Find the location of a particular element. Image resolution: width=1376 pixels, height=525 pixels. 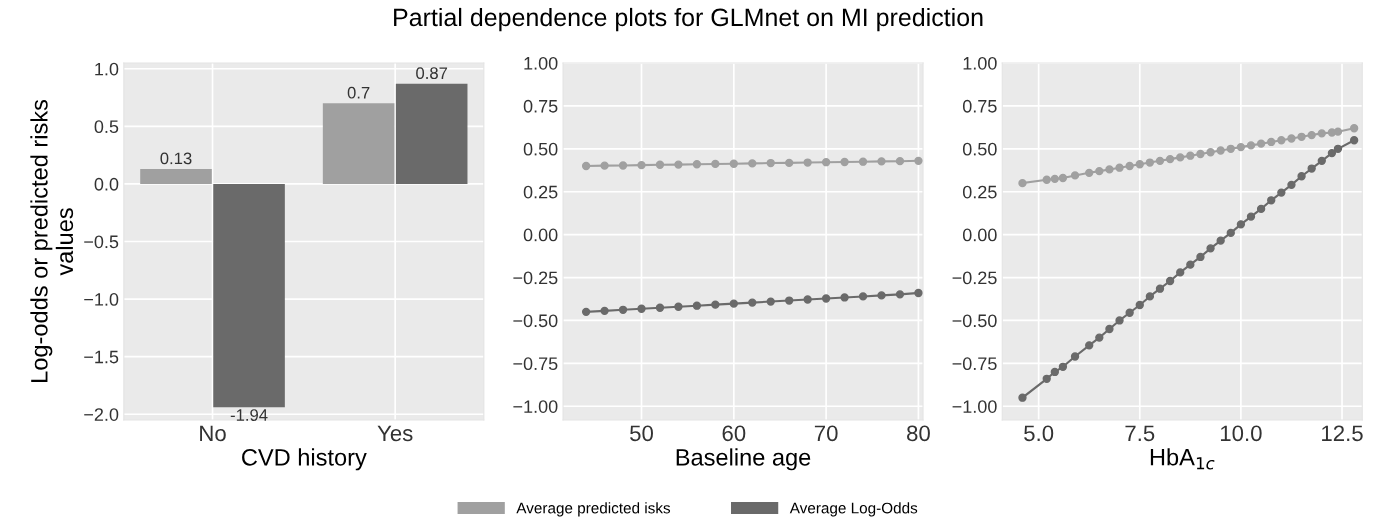

y-tick-label: −1.0 is located at coordinates (101, 299).